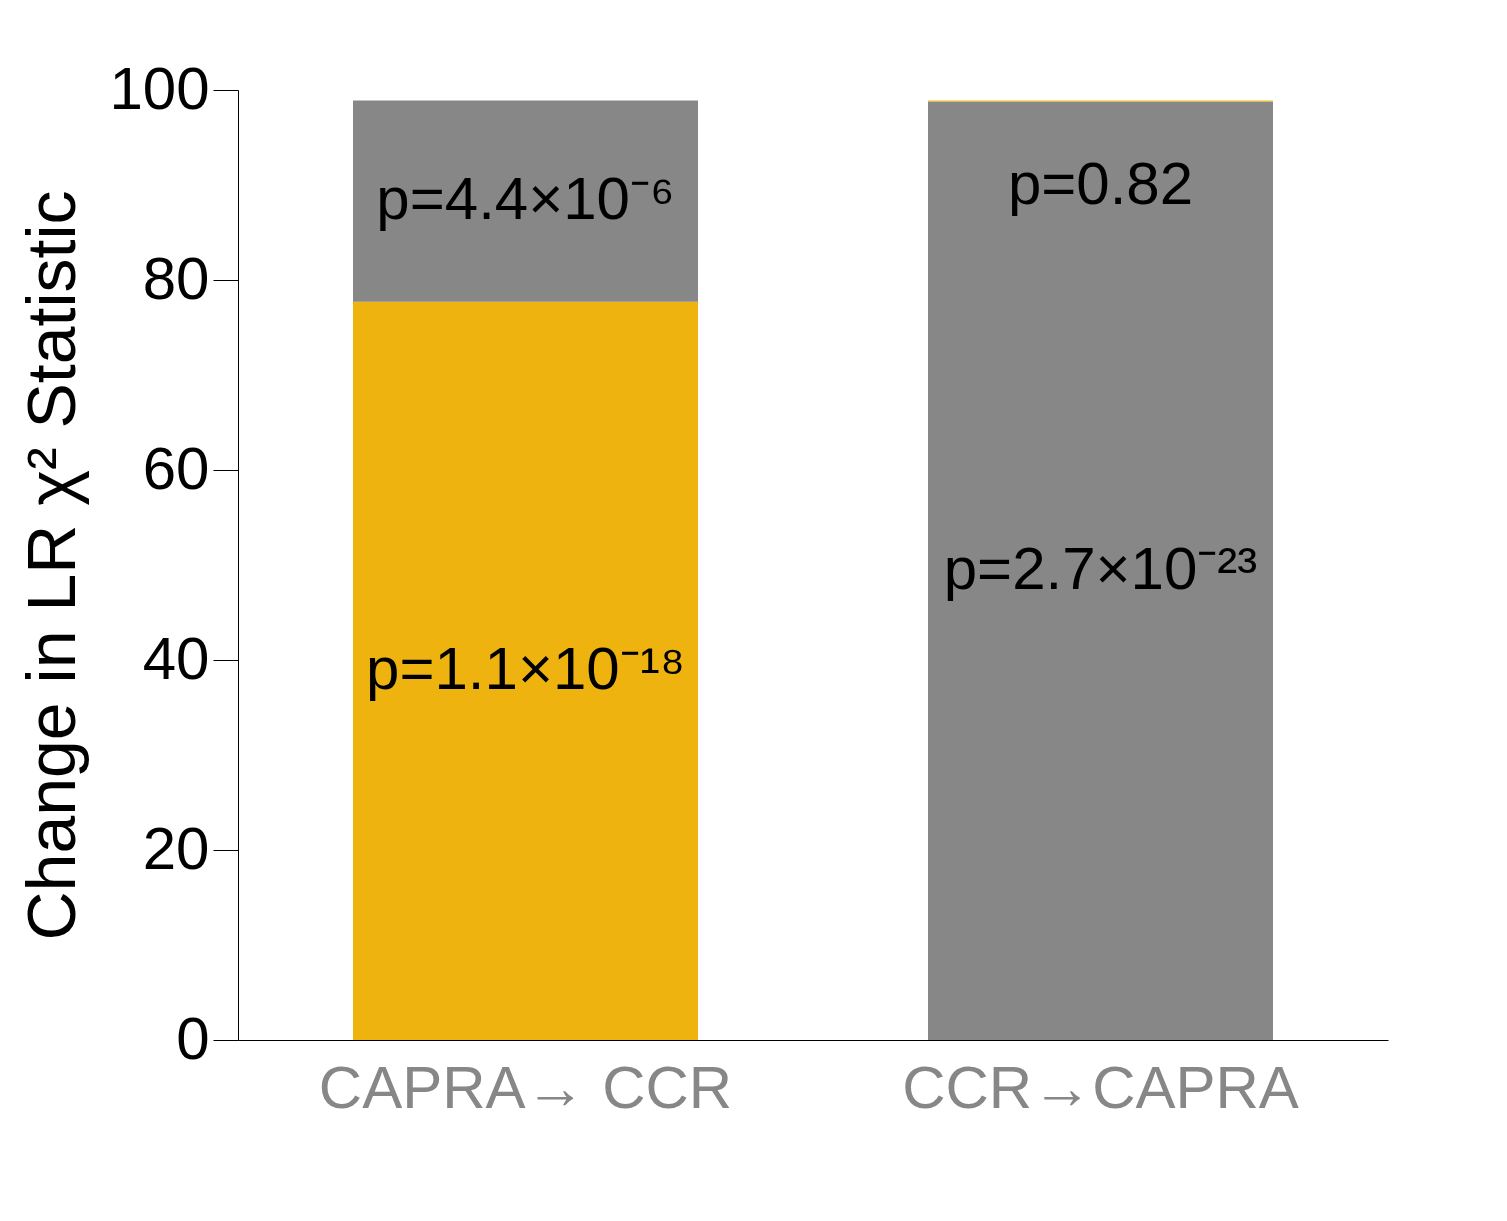 Image resolution: width=1507 pixels, height=1221 pixels. I want to click on y-tick-label: 60, so click(176, 468).